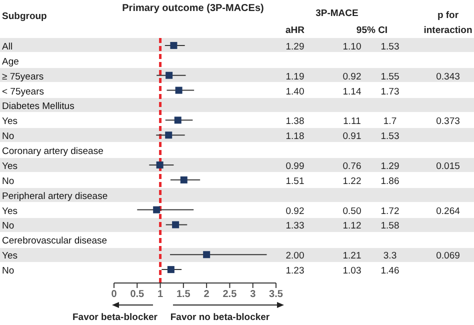  Describe the element at coordinates (25, 16) in the screenshot. I see `text: Subgroup` at that location.